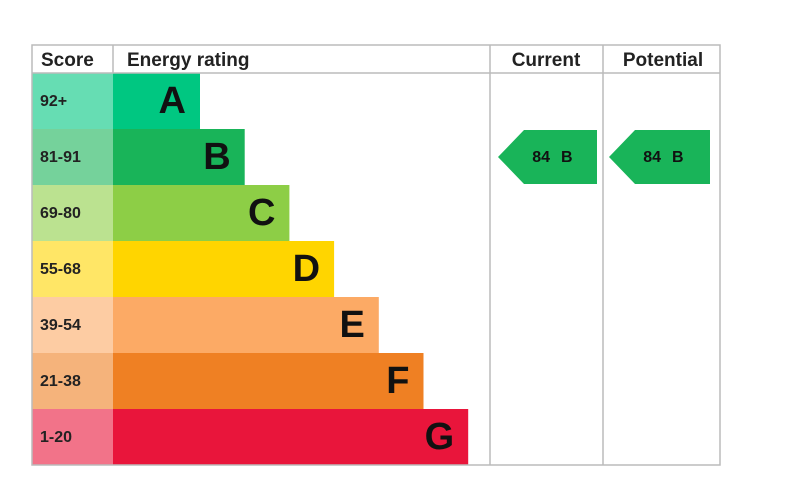  Describe the element at coordinates (440, 437) in the screenshot. I see `rating-letter: G` at that location.